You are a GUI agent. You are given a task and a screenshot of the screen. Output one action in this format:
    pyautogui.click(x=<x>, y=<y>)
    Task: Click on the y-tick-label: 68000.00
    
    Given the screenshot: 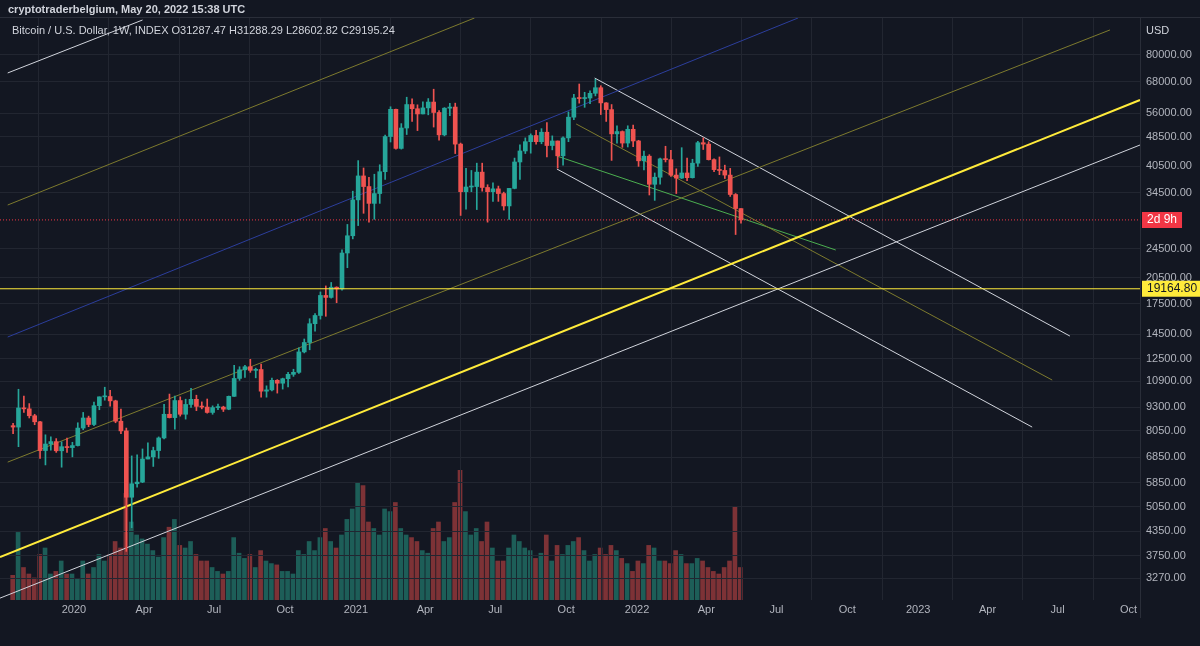 What is the action you would take?
    pyautogui.click(x=1169, y=80)
    